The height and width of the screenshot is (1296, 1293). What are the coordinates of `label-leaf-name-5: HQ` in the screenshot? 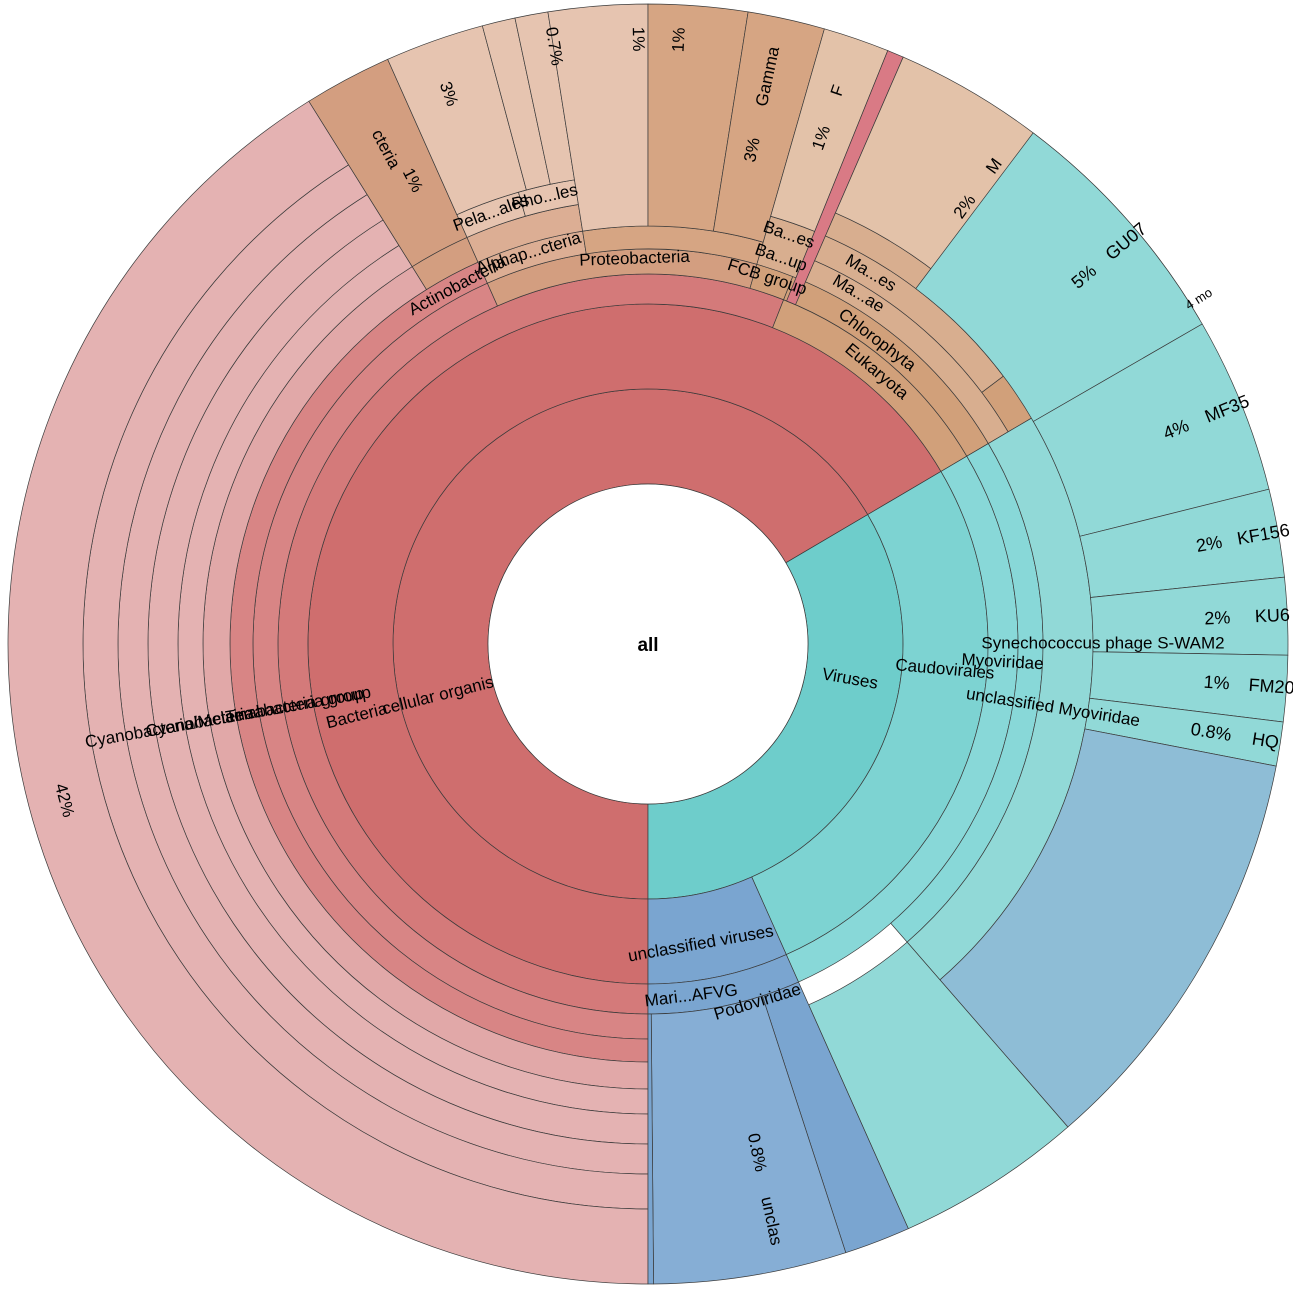 It's located at (1266, 741).